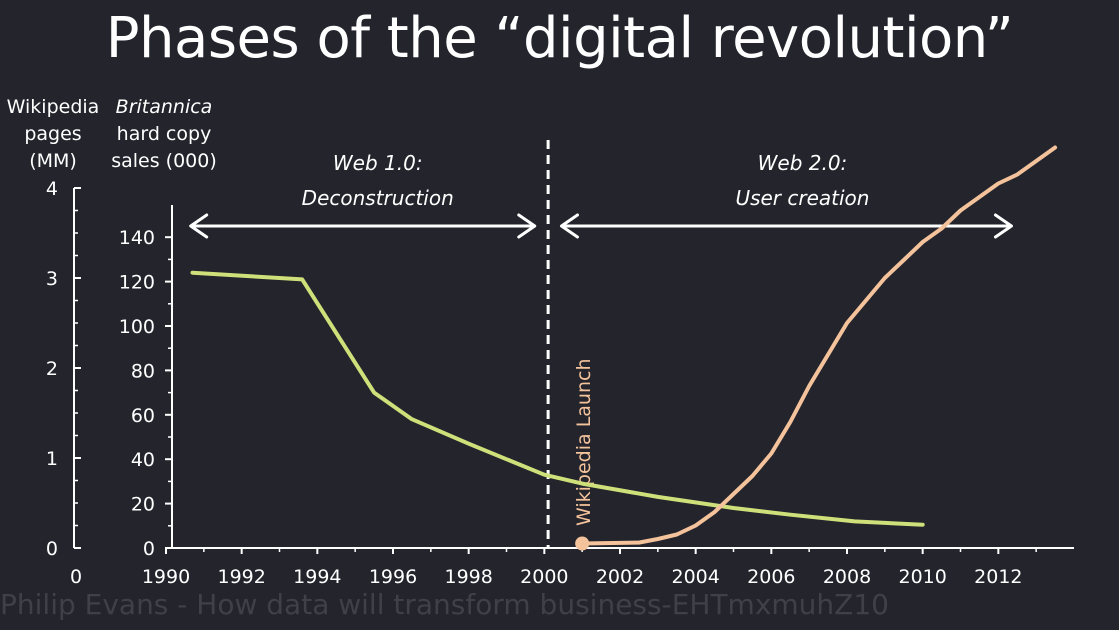 This screenshot has height=630, width=1119. I want to click on phase-web2-arrowhead-right, so click(1003, 226).